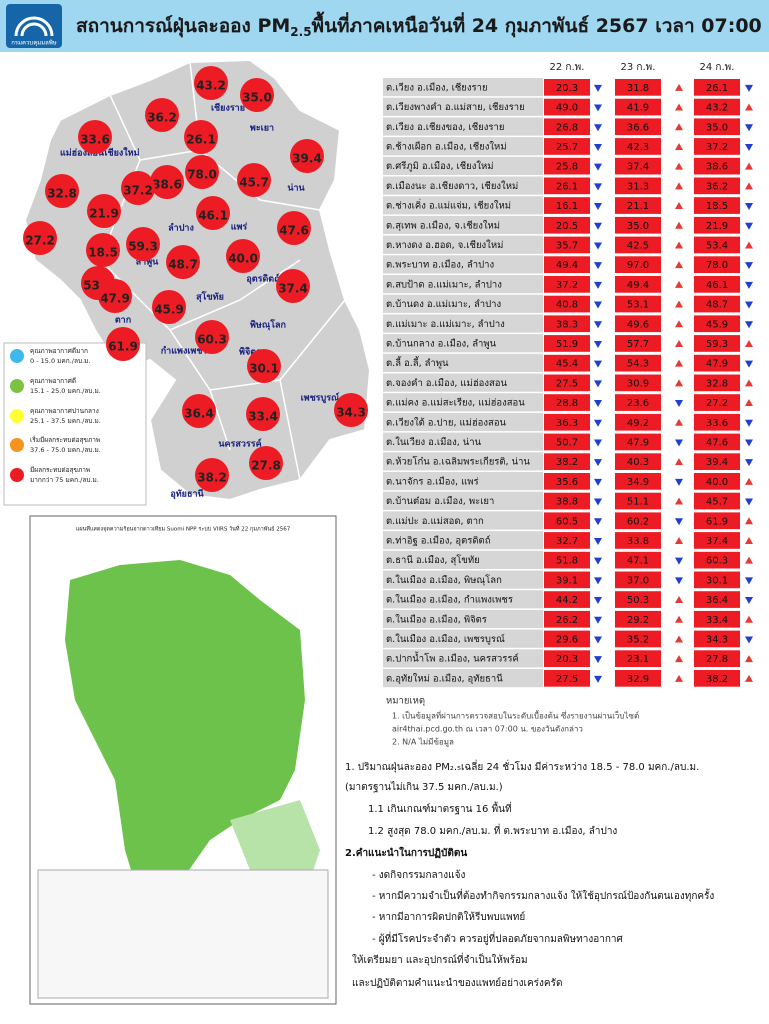 Image resolution: width=769 pixels, height=1024 pixels. What do you see at coordinates (717, 462) in the screenshot?
I see `value-text: 39.4` at bounding box center [717, 462].